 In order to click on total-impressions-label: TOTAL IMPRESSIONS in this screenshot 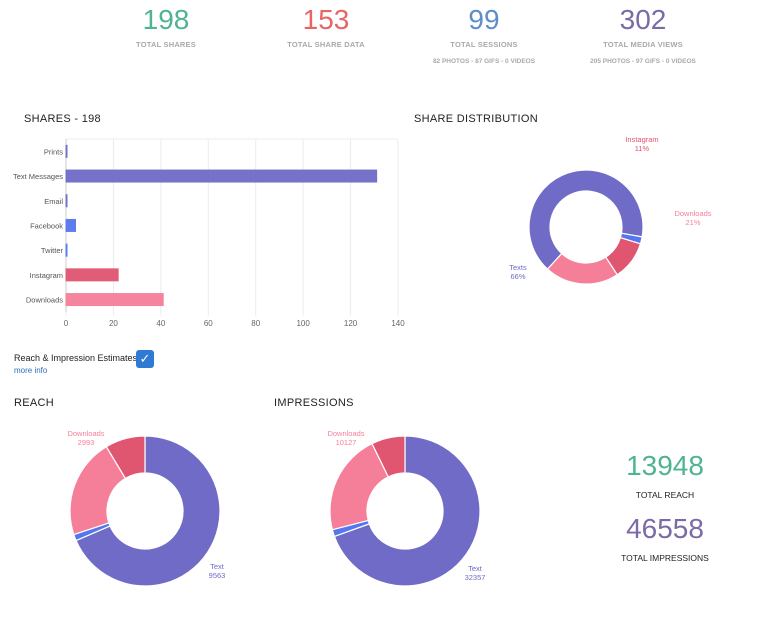, I will do `click(665, 558)`.